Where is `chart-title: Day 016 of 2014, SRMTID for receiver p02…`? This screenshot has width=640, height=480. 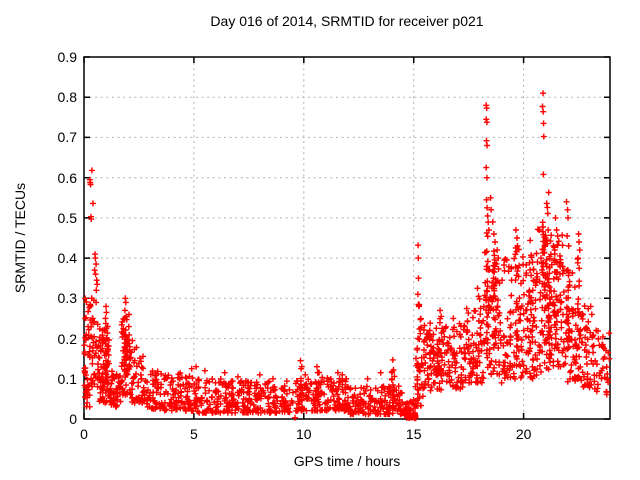 chart-title: Day 016 of 2014, SRMTID for receiver p02… is located at coordinates (347, 21).